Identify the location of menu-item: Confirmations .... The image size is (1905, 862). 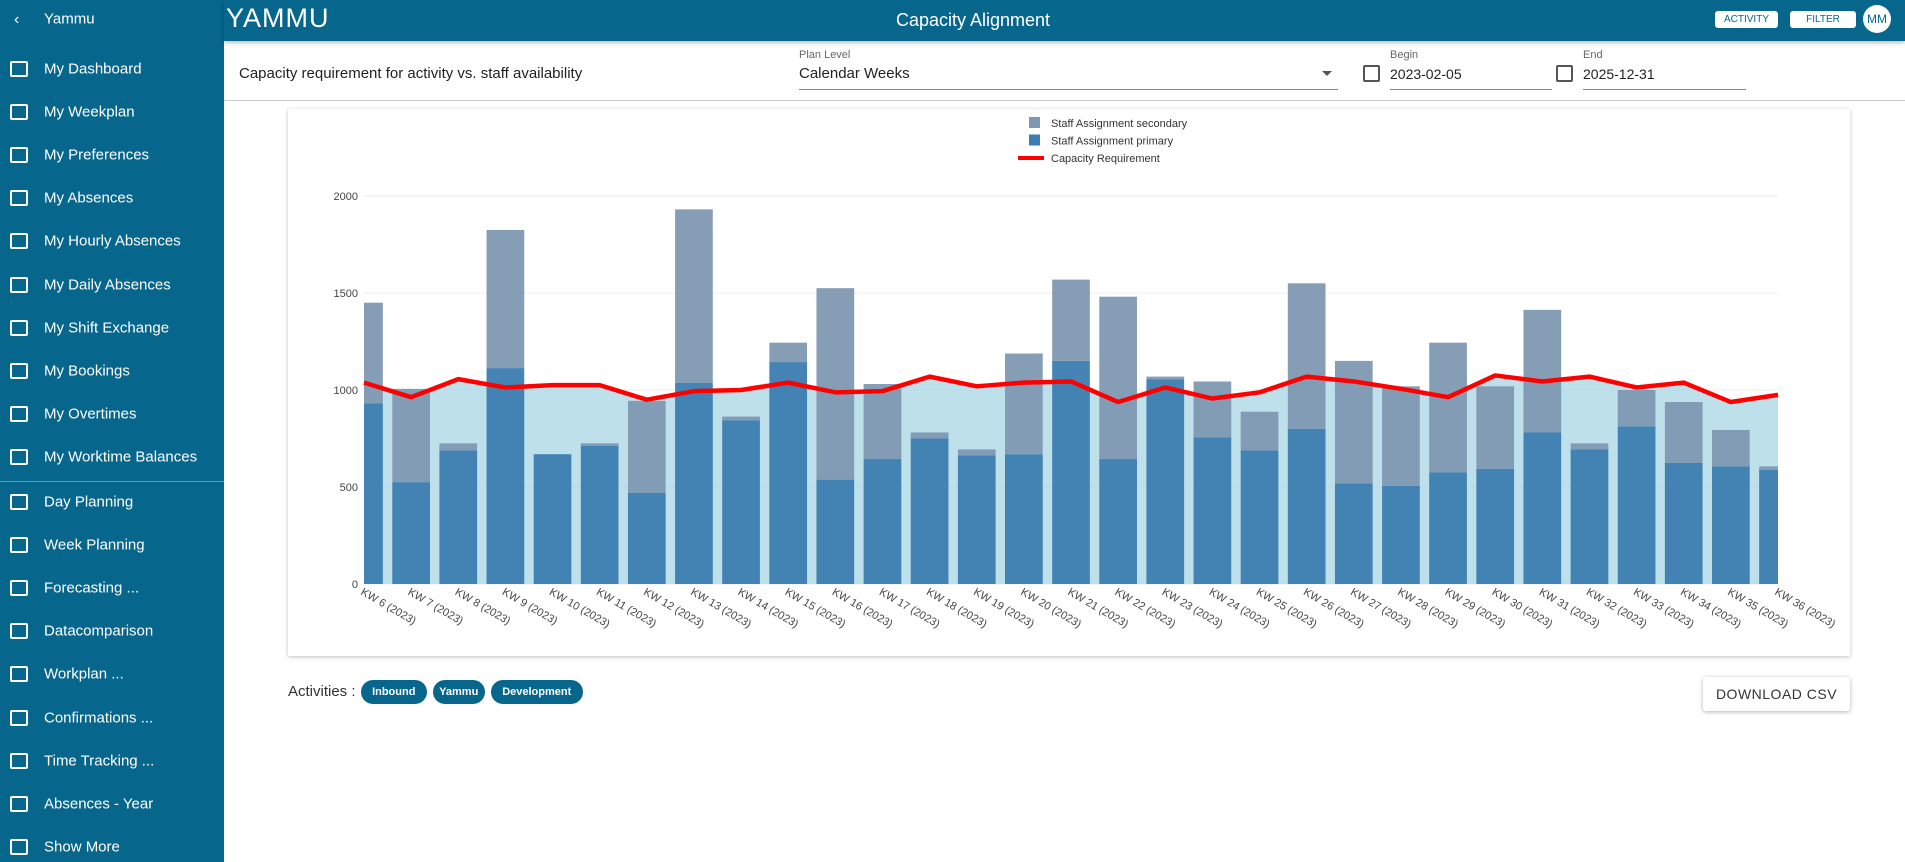
(98, 717).